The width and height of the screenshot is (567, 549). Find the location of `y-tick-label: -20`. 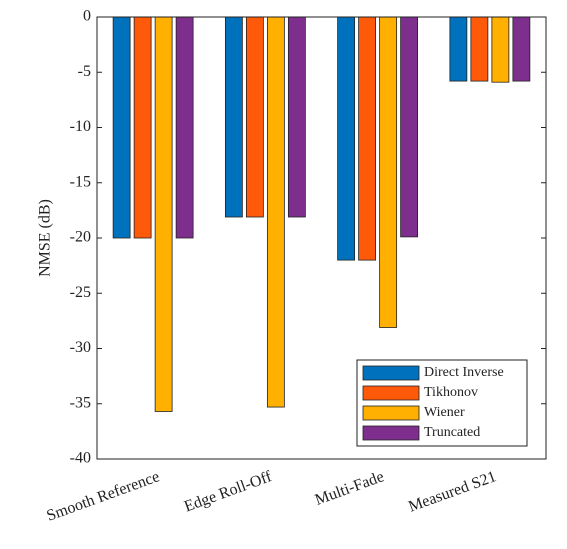

y-tick-label: -20 is located at coordinates (80, 237).